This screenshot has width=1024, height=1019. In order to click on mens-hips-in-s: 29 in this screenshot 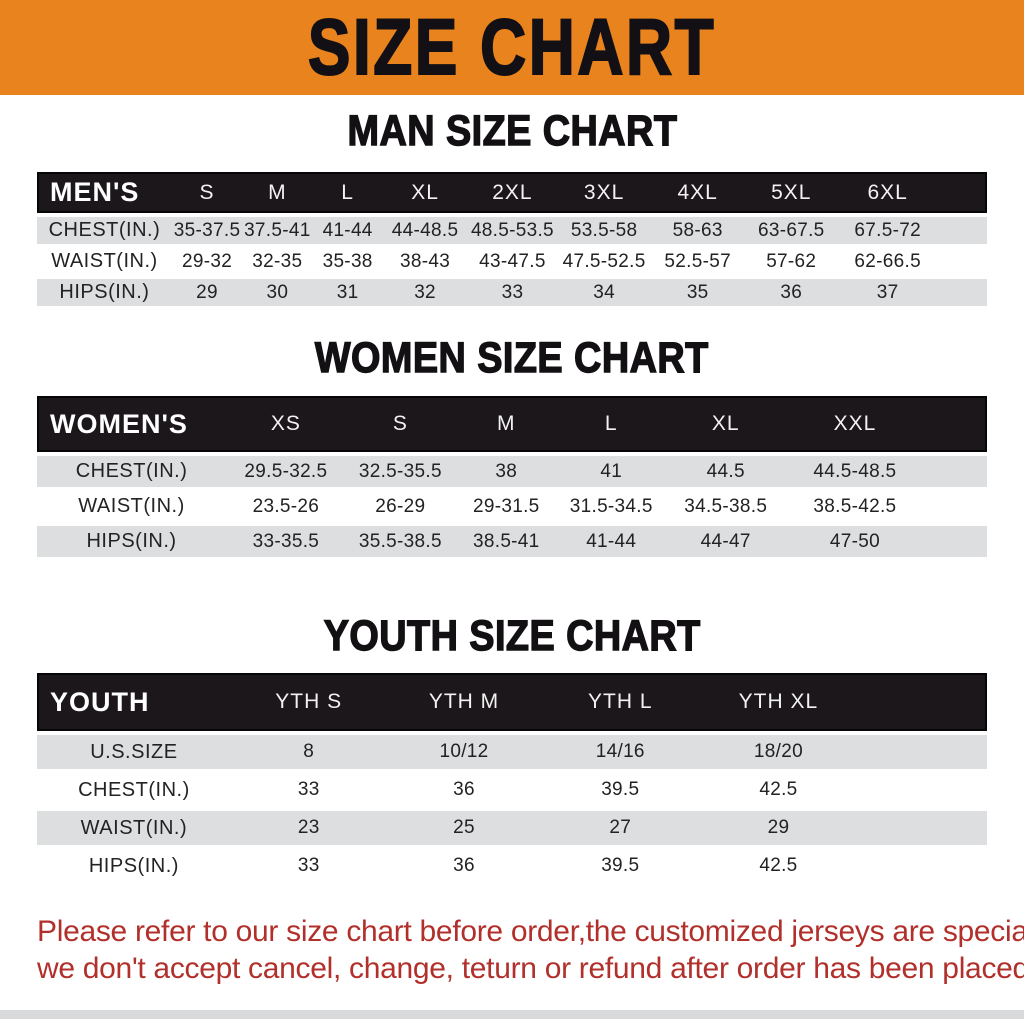, I will do `click(207, 292)`.